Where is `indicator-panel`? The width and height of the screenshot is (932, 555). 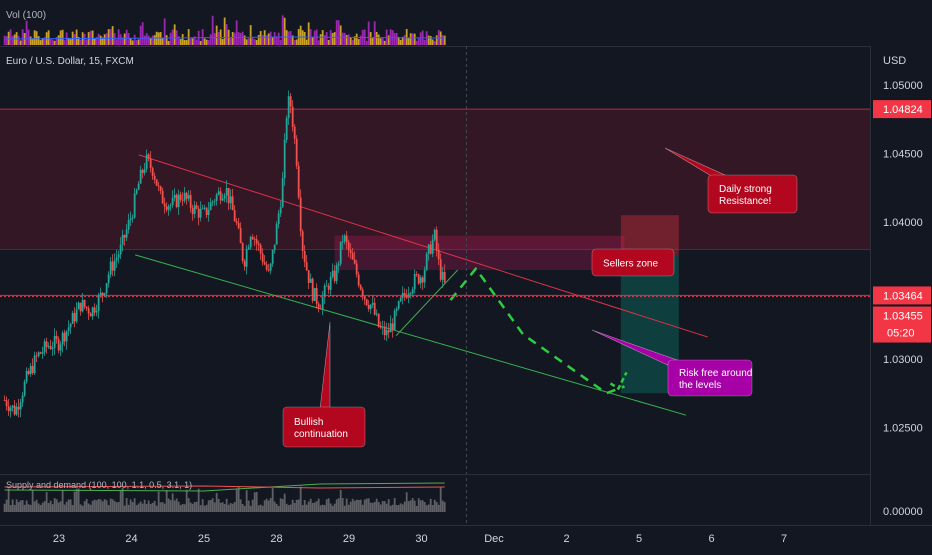
indicator-panel is located at coordinates (224, 497).